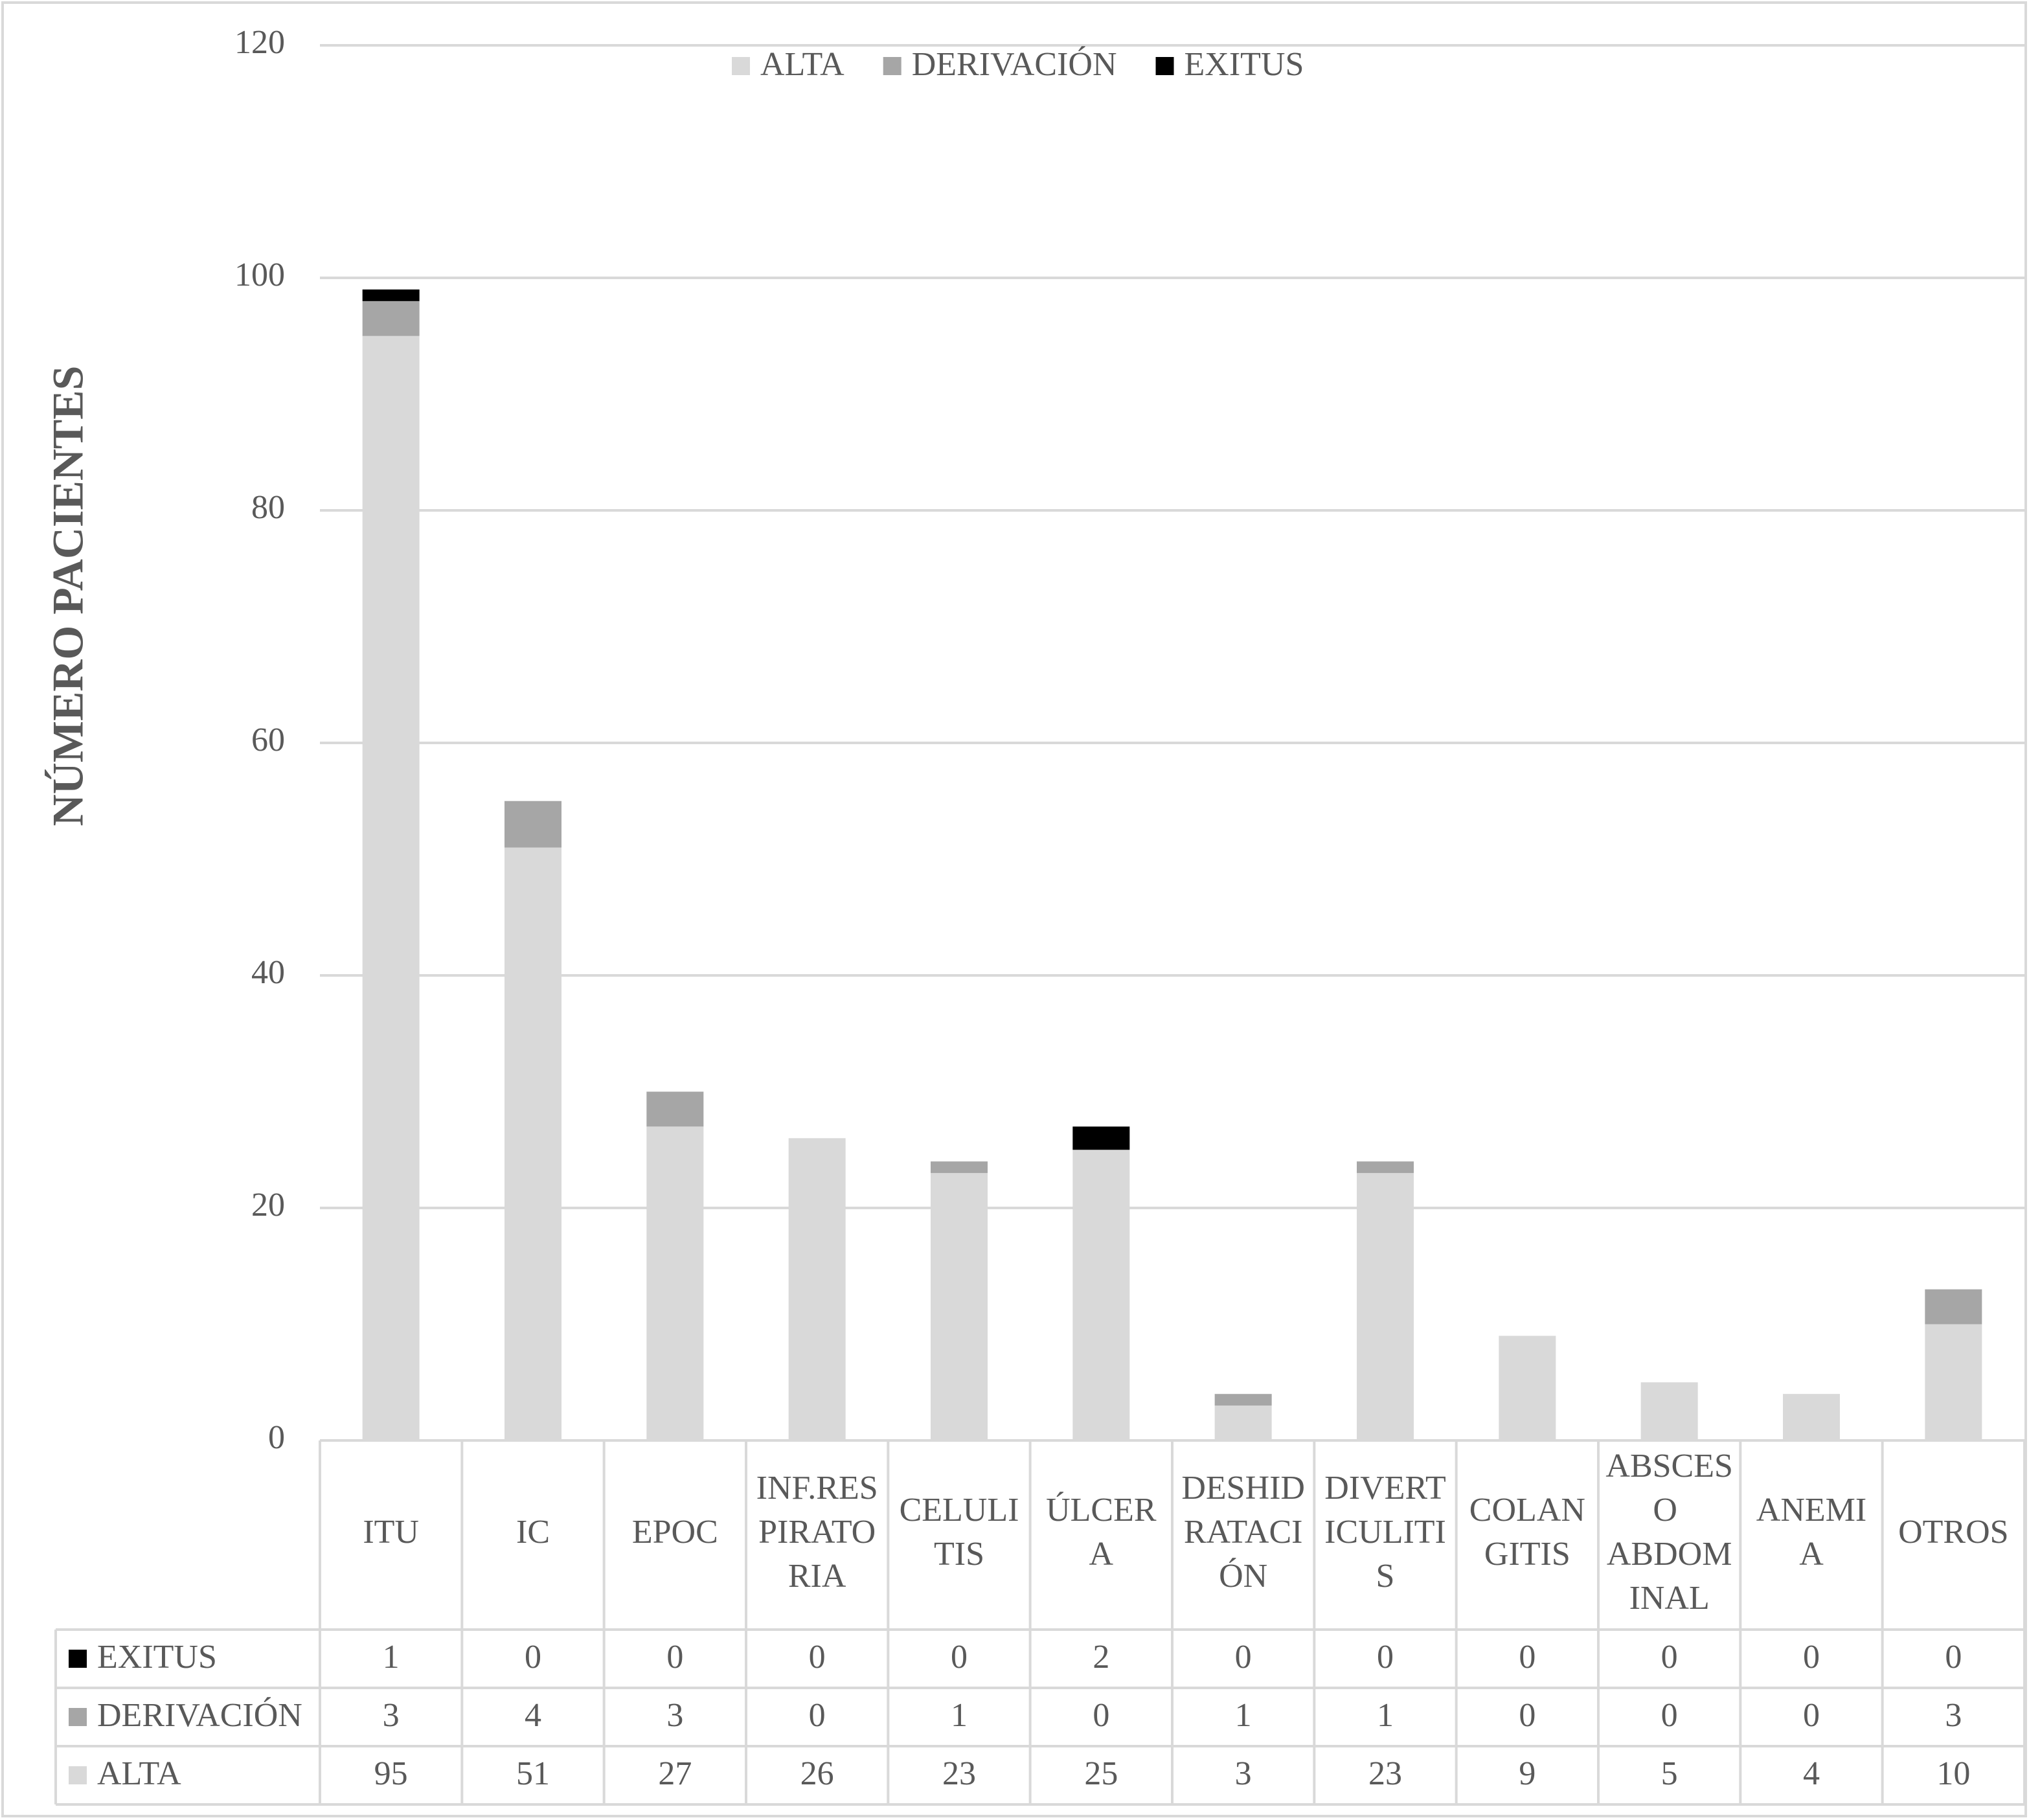 This screenshot has height=1820, width=2029. What do you see at coordinates (675, 1774) in the screenshot?
I see `table-value: 27` at bounding box center [675, 1774].